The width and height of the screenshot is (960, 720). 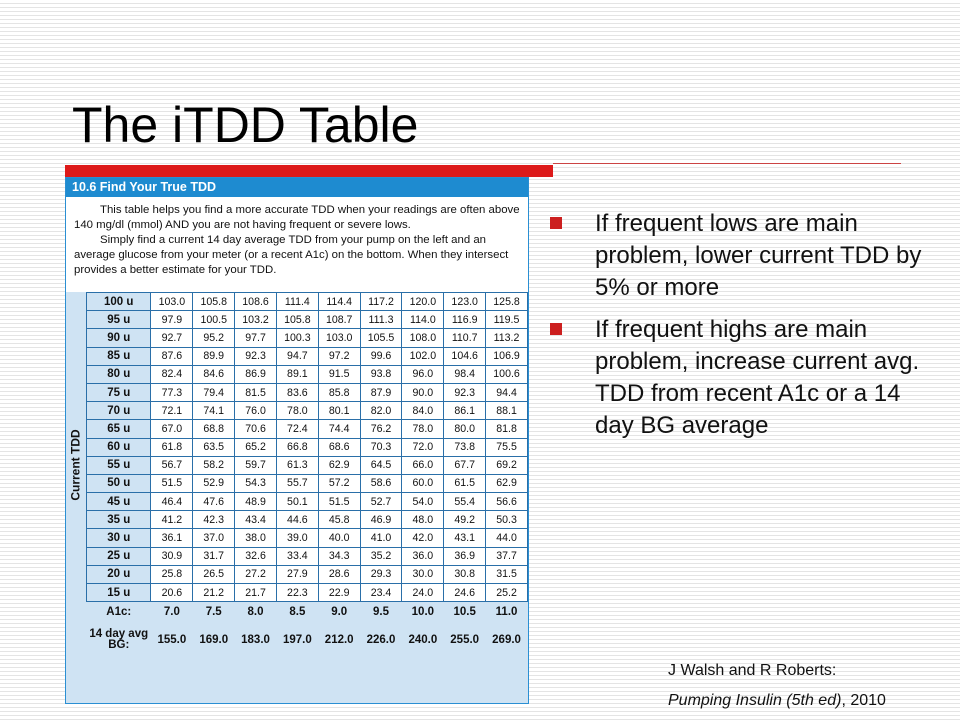 I want to click on current-tdd-label: Current TDD, so click(x=76, y=465).